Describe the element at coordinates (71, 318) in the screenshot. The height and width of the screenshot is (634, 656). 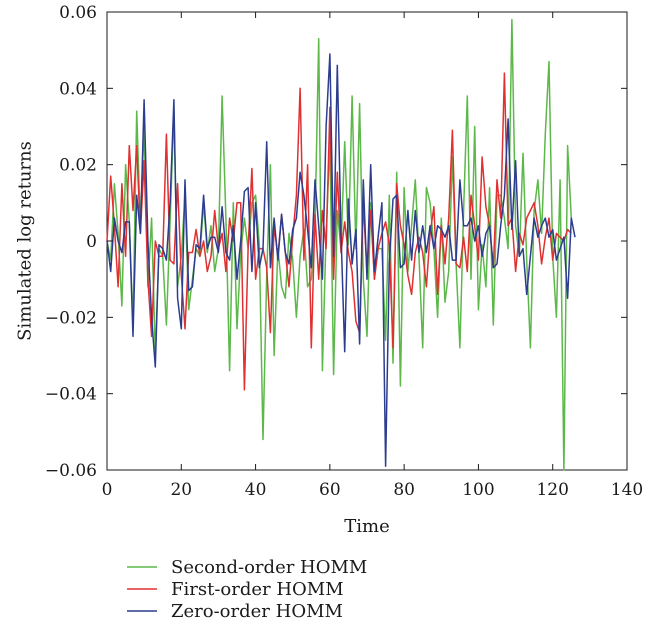
I see `y-tick-label: −0.02` at that location.